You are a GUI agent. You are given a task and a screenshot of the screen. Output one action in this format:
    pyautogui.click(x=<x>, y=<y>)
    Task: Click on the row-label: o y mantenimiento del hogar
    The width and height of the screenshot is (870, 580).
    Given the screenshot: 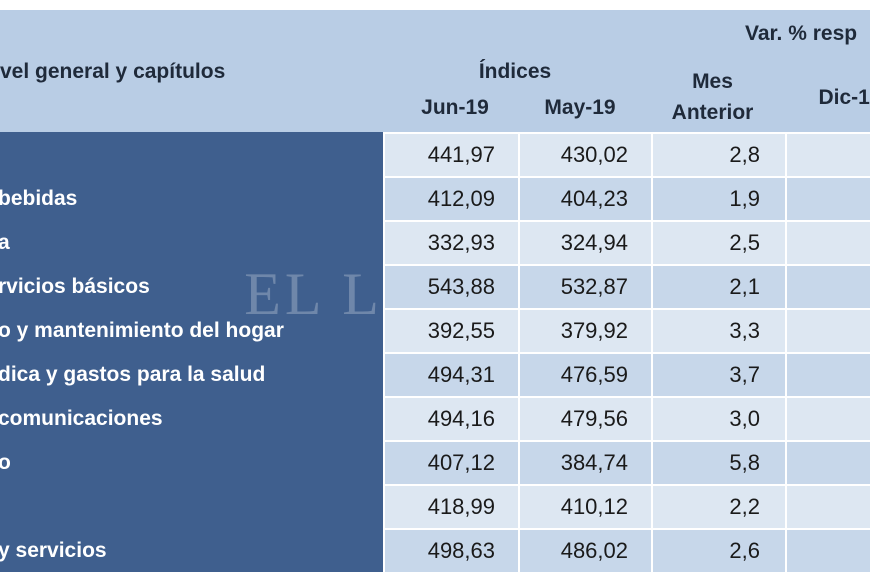 What is the action you would take?
    pyautogui.click(x=142, y=330)
    